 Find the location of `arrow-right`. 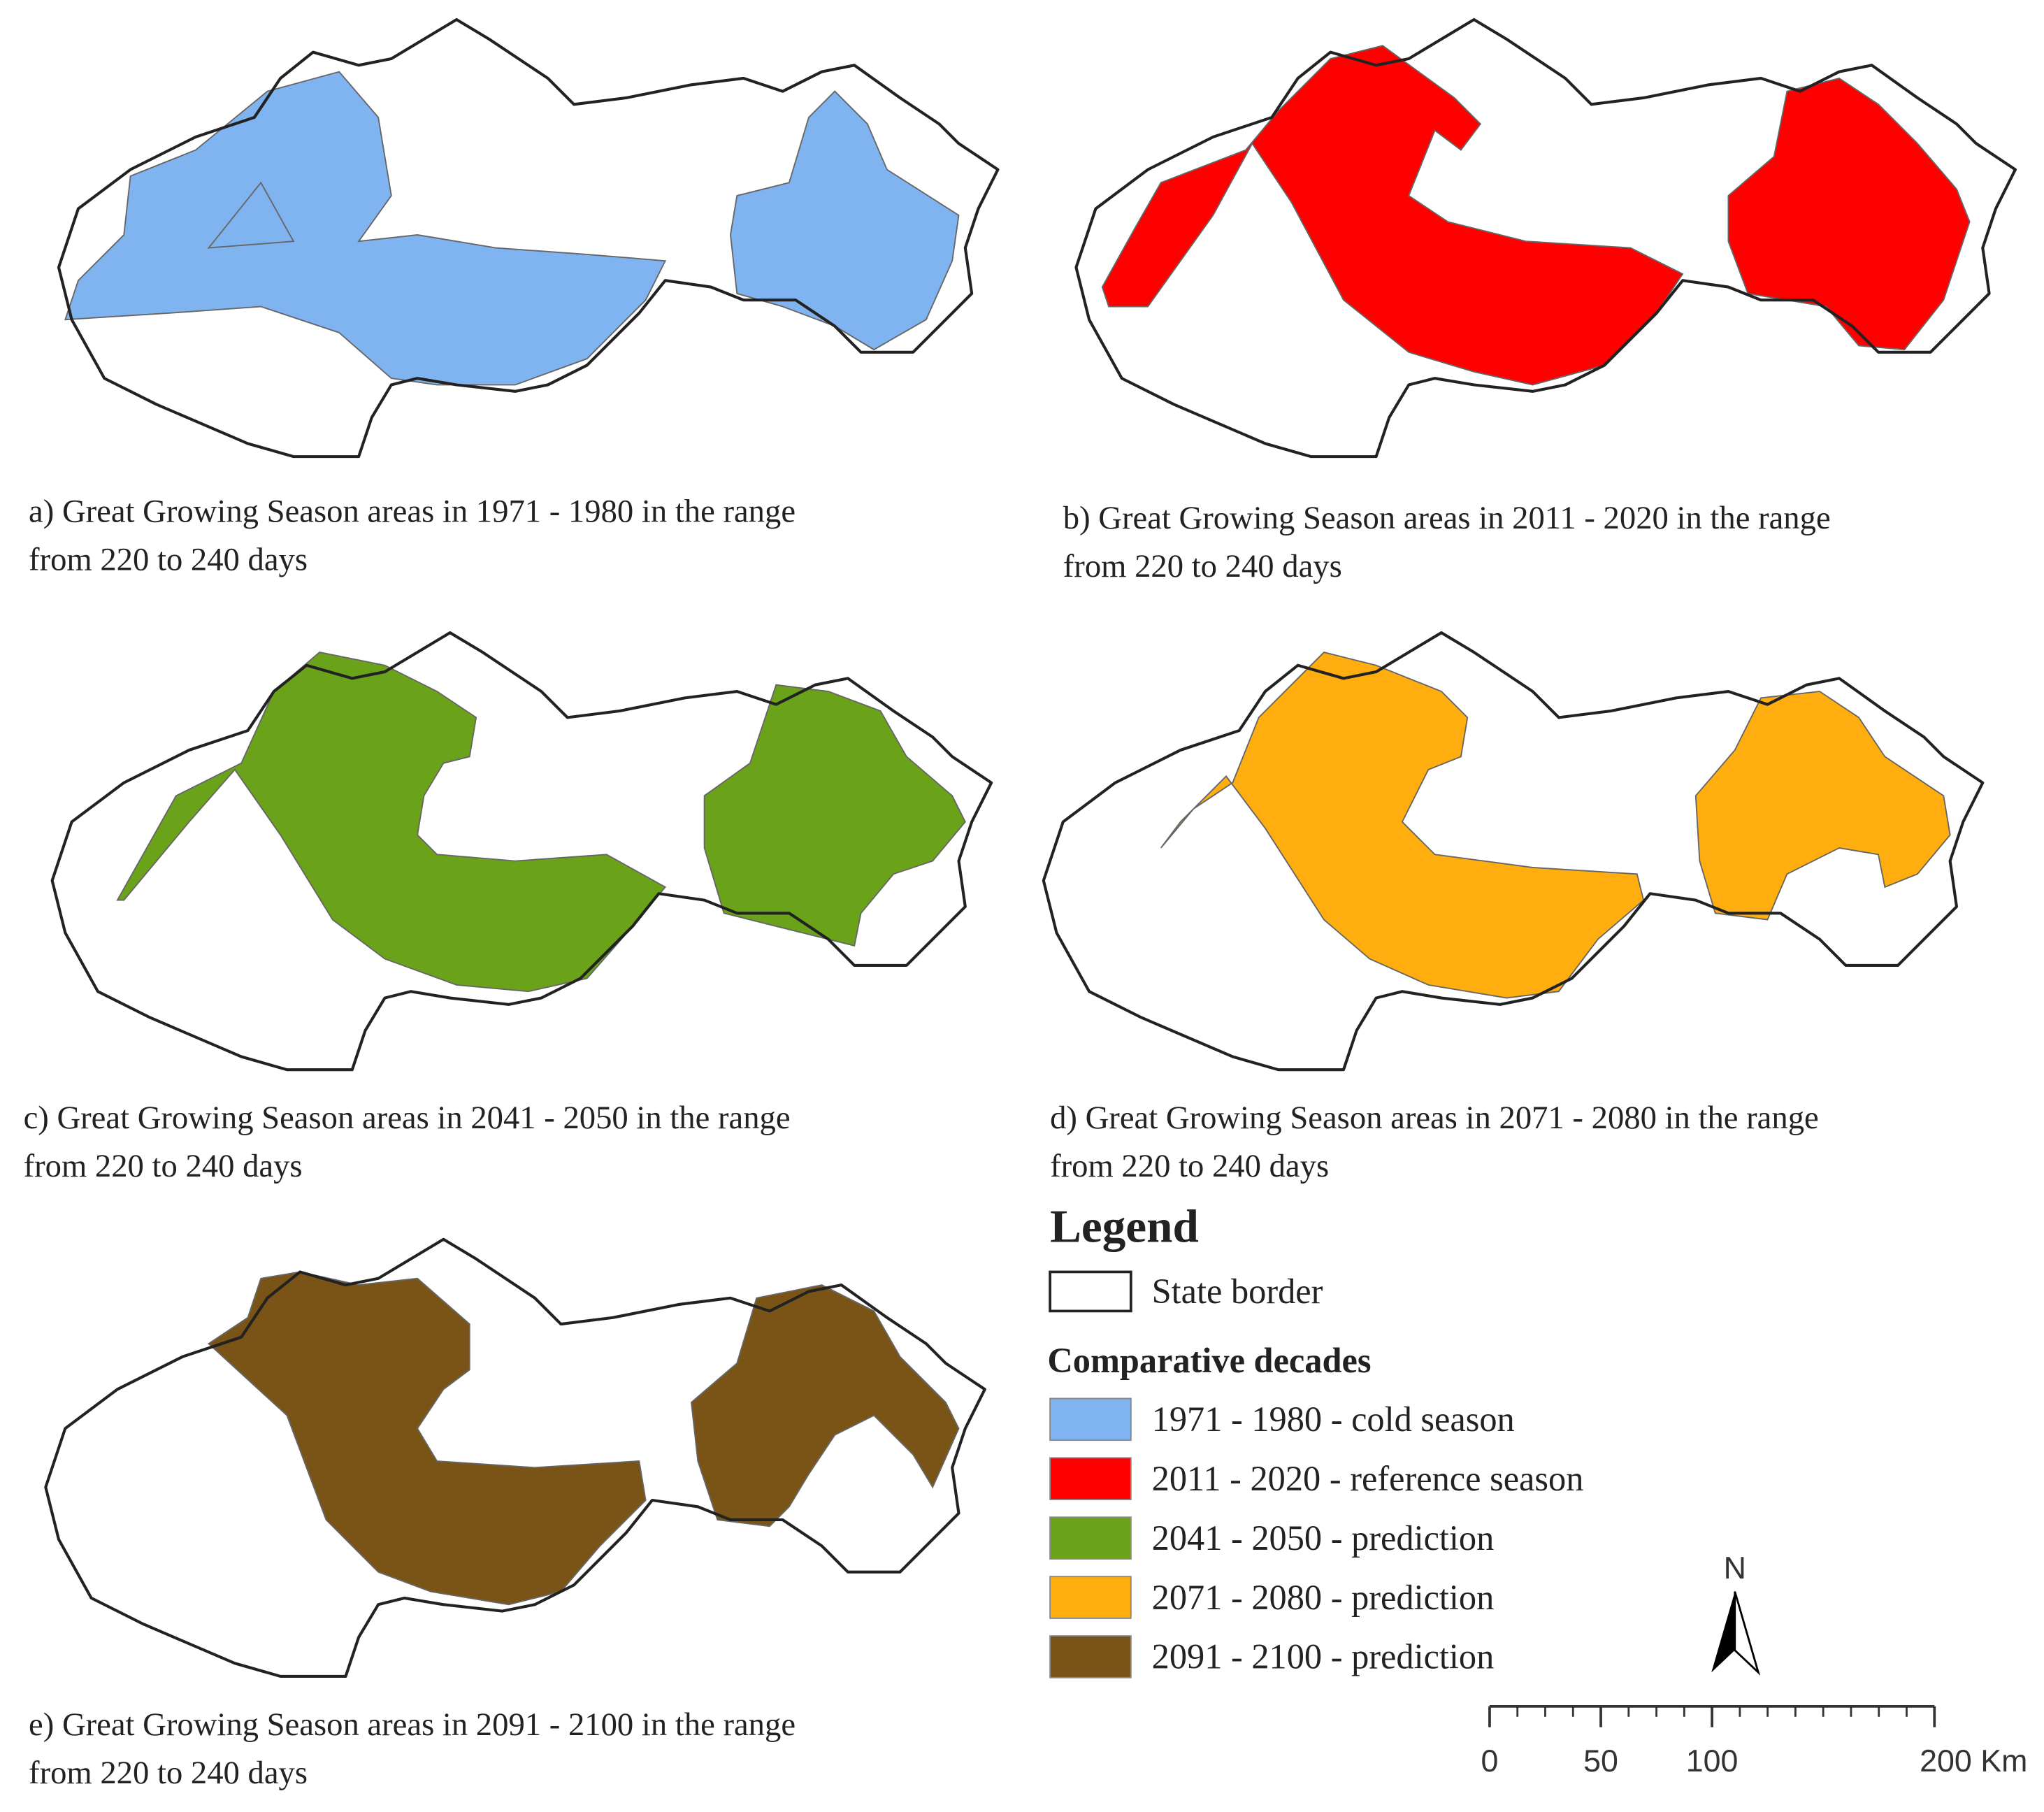

arrow-right is located at coordinates (1747, 1633).